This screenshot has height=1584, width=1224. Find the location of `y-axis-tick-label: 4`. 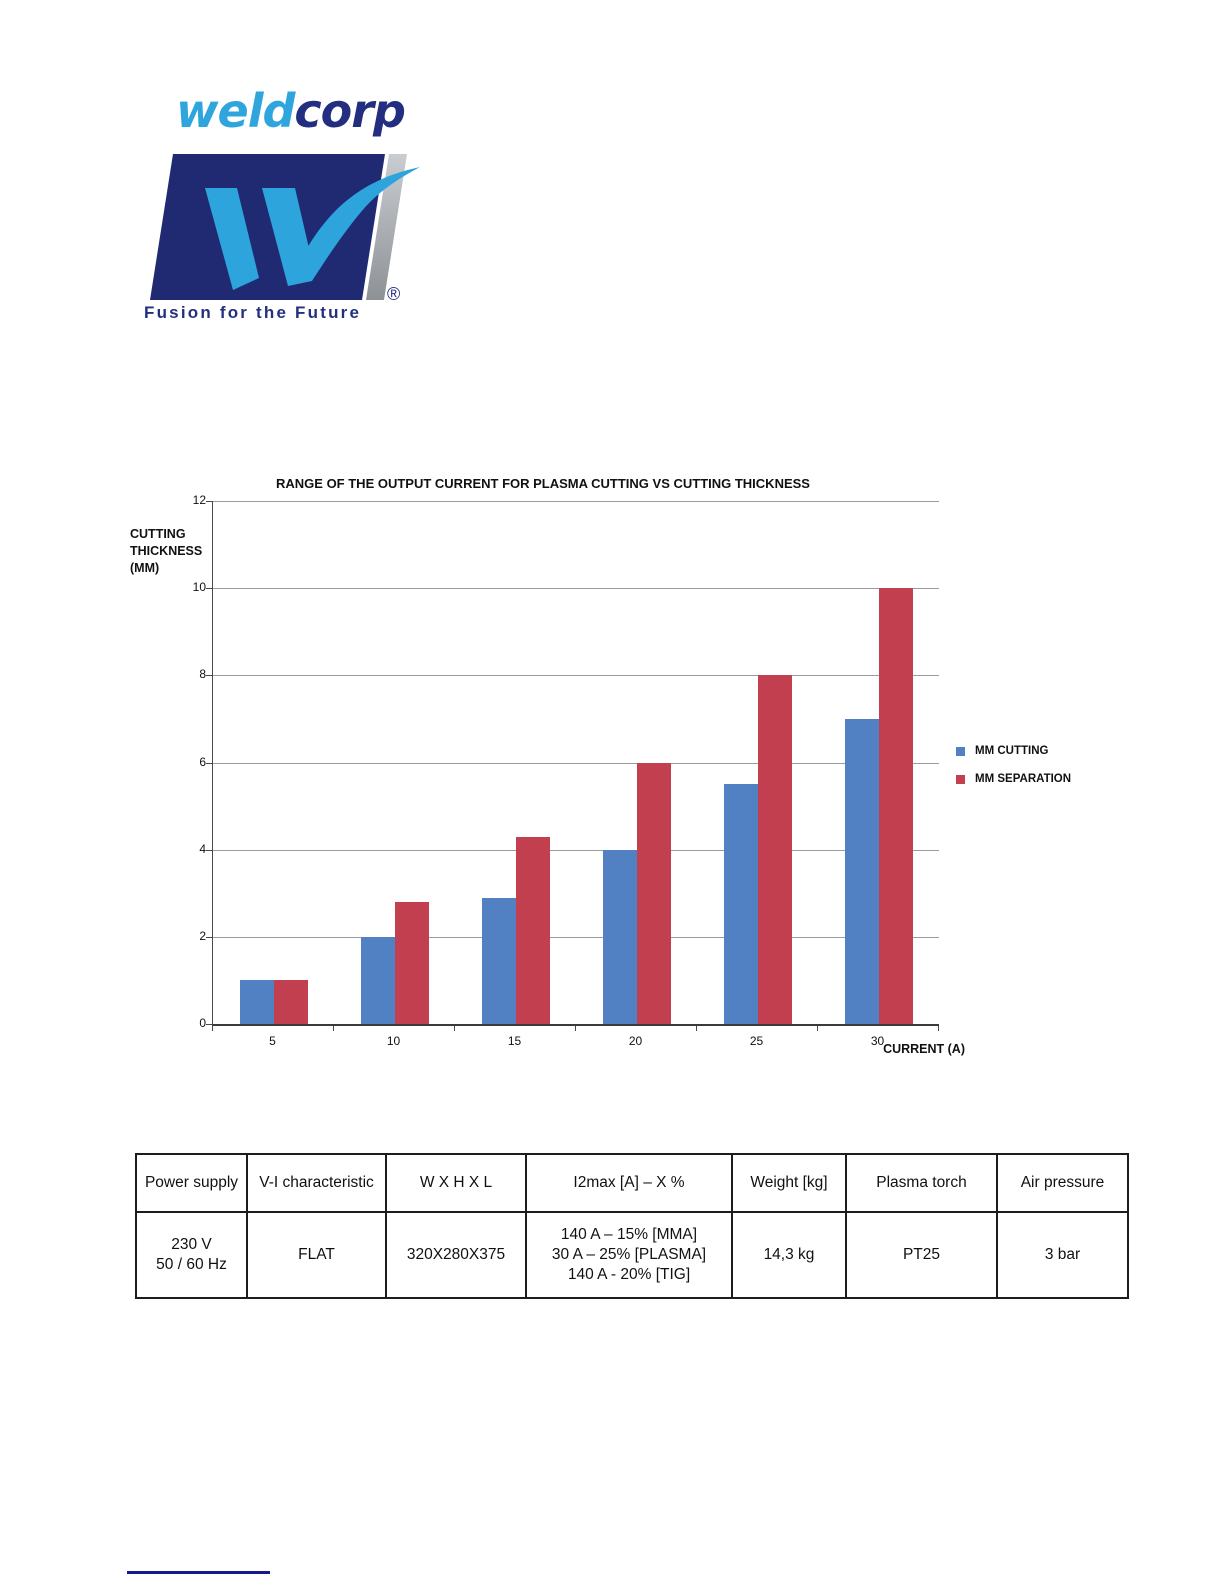

y-axis-tick-label: 4 is located at coordinates (202, 848).